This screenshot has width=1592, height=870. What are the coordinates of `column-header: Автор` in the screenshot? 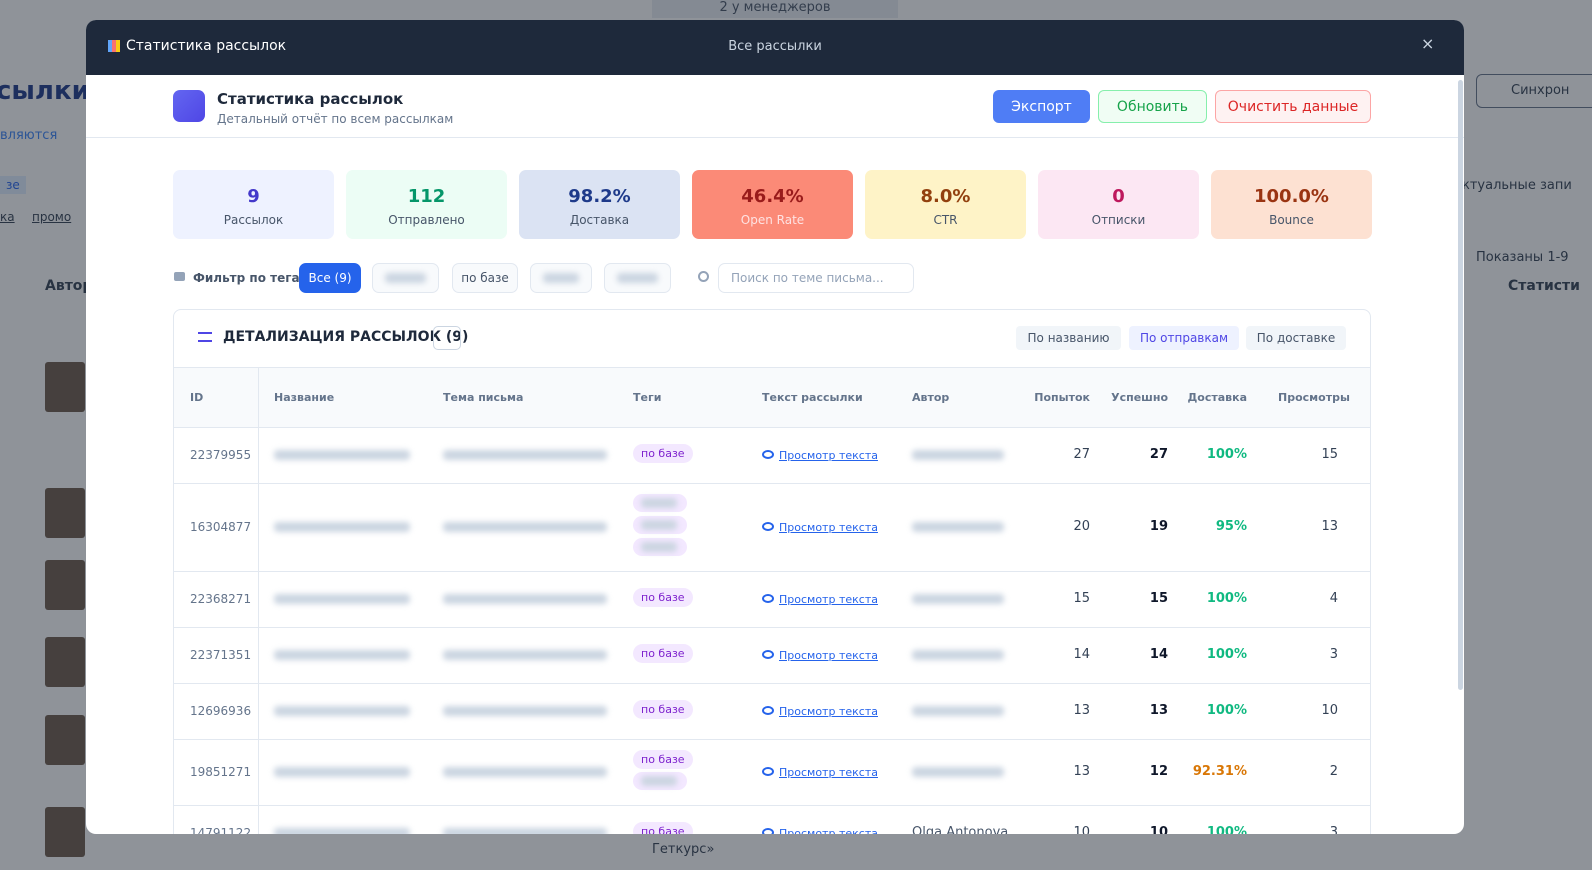 It's located at (69, 286).